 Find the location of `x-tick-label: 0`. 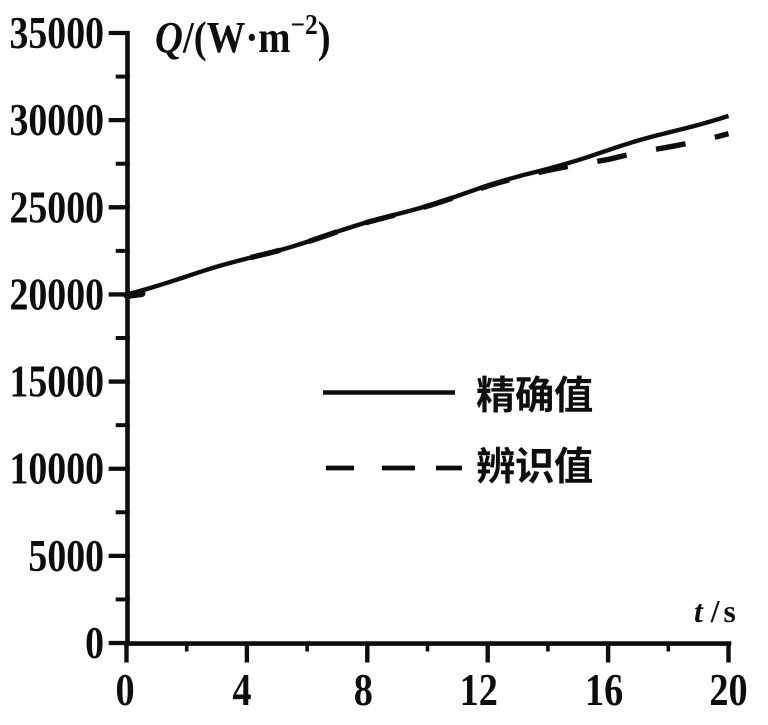

x-tick-label: 0 is located at coordinates (124, 691).